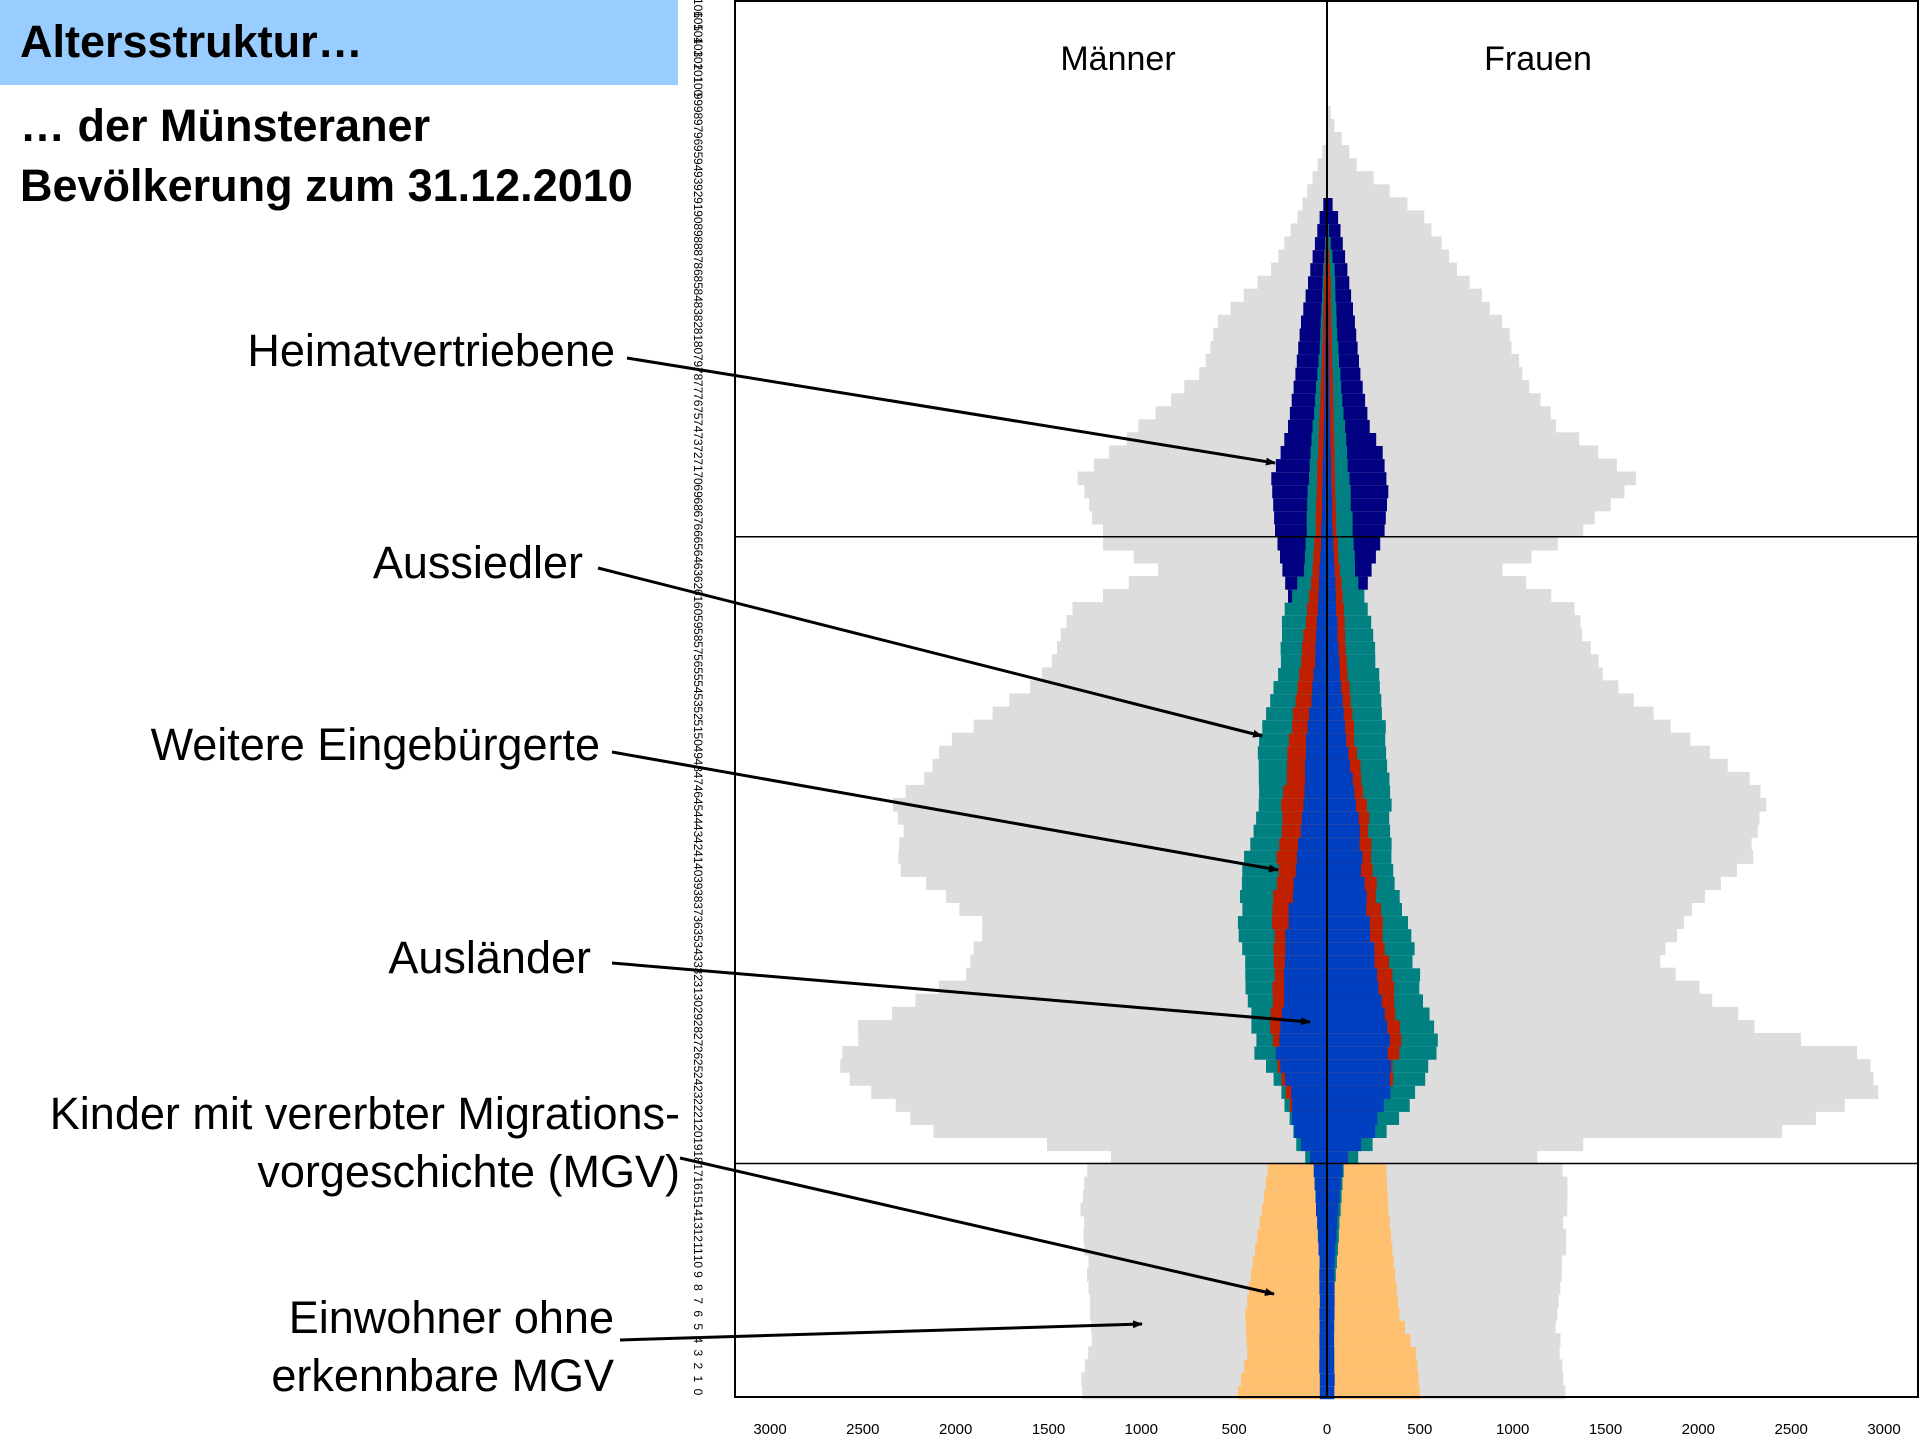 This screenshot has height=1440, width=1920. Describe the element at coordinates (698, 1352) in the screenshot. I see `age-tick-label: 3` at that location.